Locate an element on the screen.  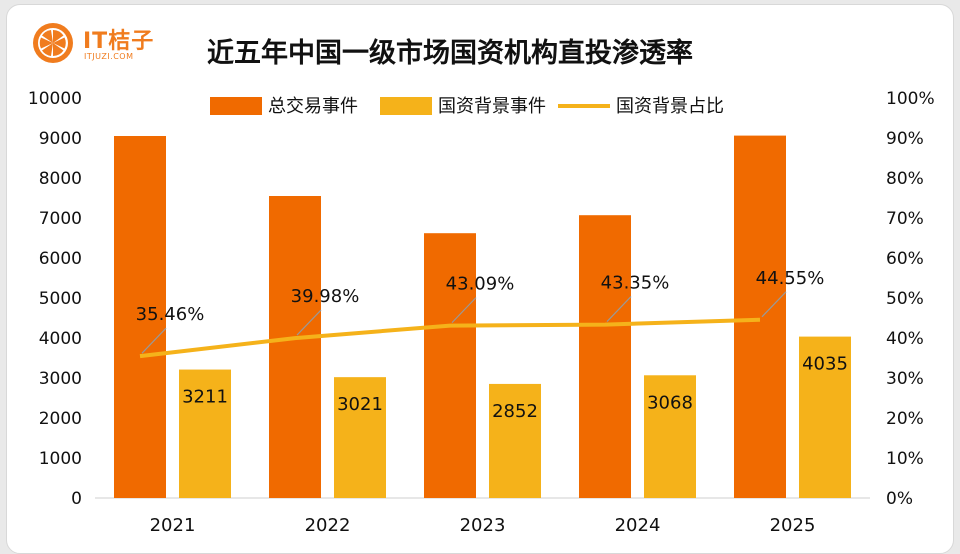
y-left-tick-label: 4000 is located at coordinates (60, 339).